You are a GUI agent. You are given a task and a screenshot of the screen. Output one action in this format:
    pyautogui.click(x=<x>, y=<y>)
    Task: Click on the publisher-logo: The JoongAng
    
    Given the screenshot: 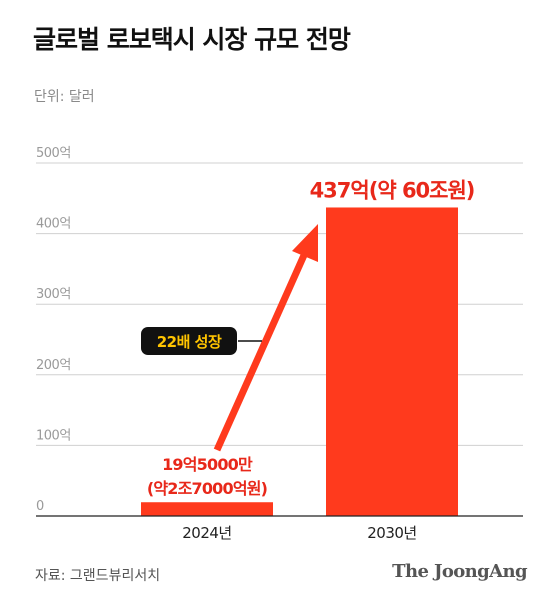 What is the action you would take?
    pyautogui.click(x=459, y=571)
    